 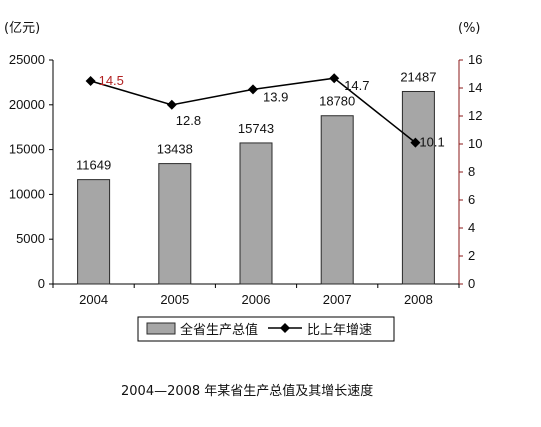 What do you see at coordinates (161, 328) in the screenshot?
I see `legend-bar-swatch` at bounding box center [161, 328].